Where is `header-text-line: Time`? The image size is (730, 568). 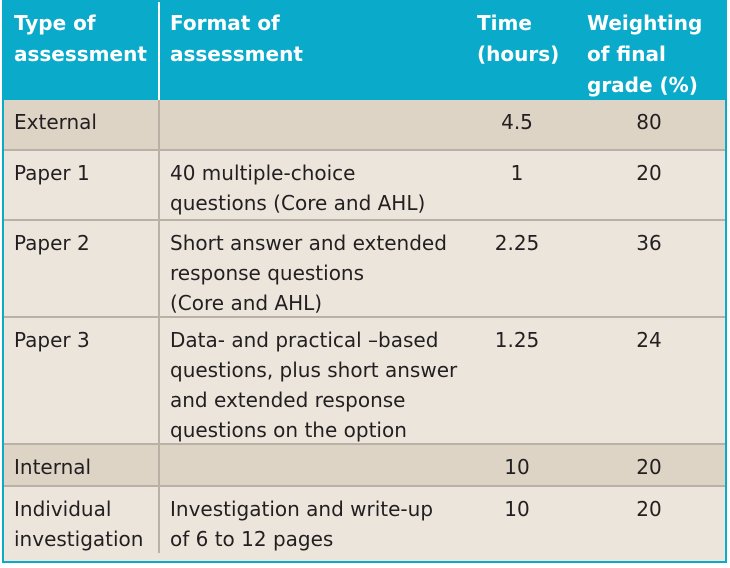
header-text-line: Time is located at coordinates (504, 23).